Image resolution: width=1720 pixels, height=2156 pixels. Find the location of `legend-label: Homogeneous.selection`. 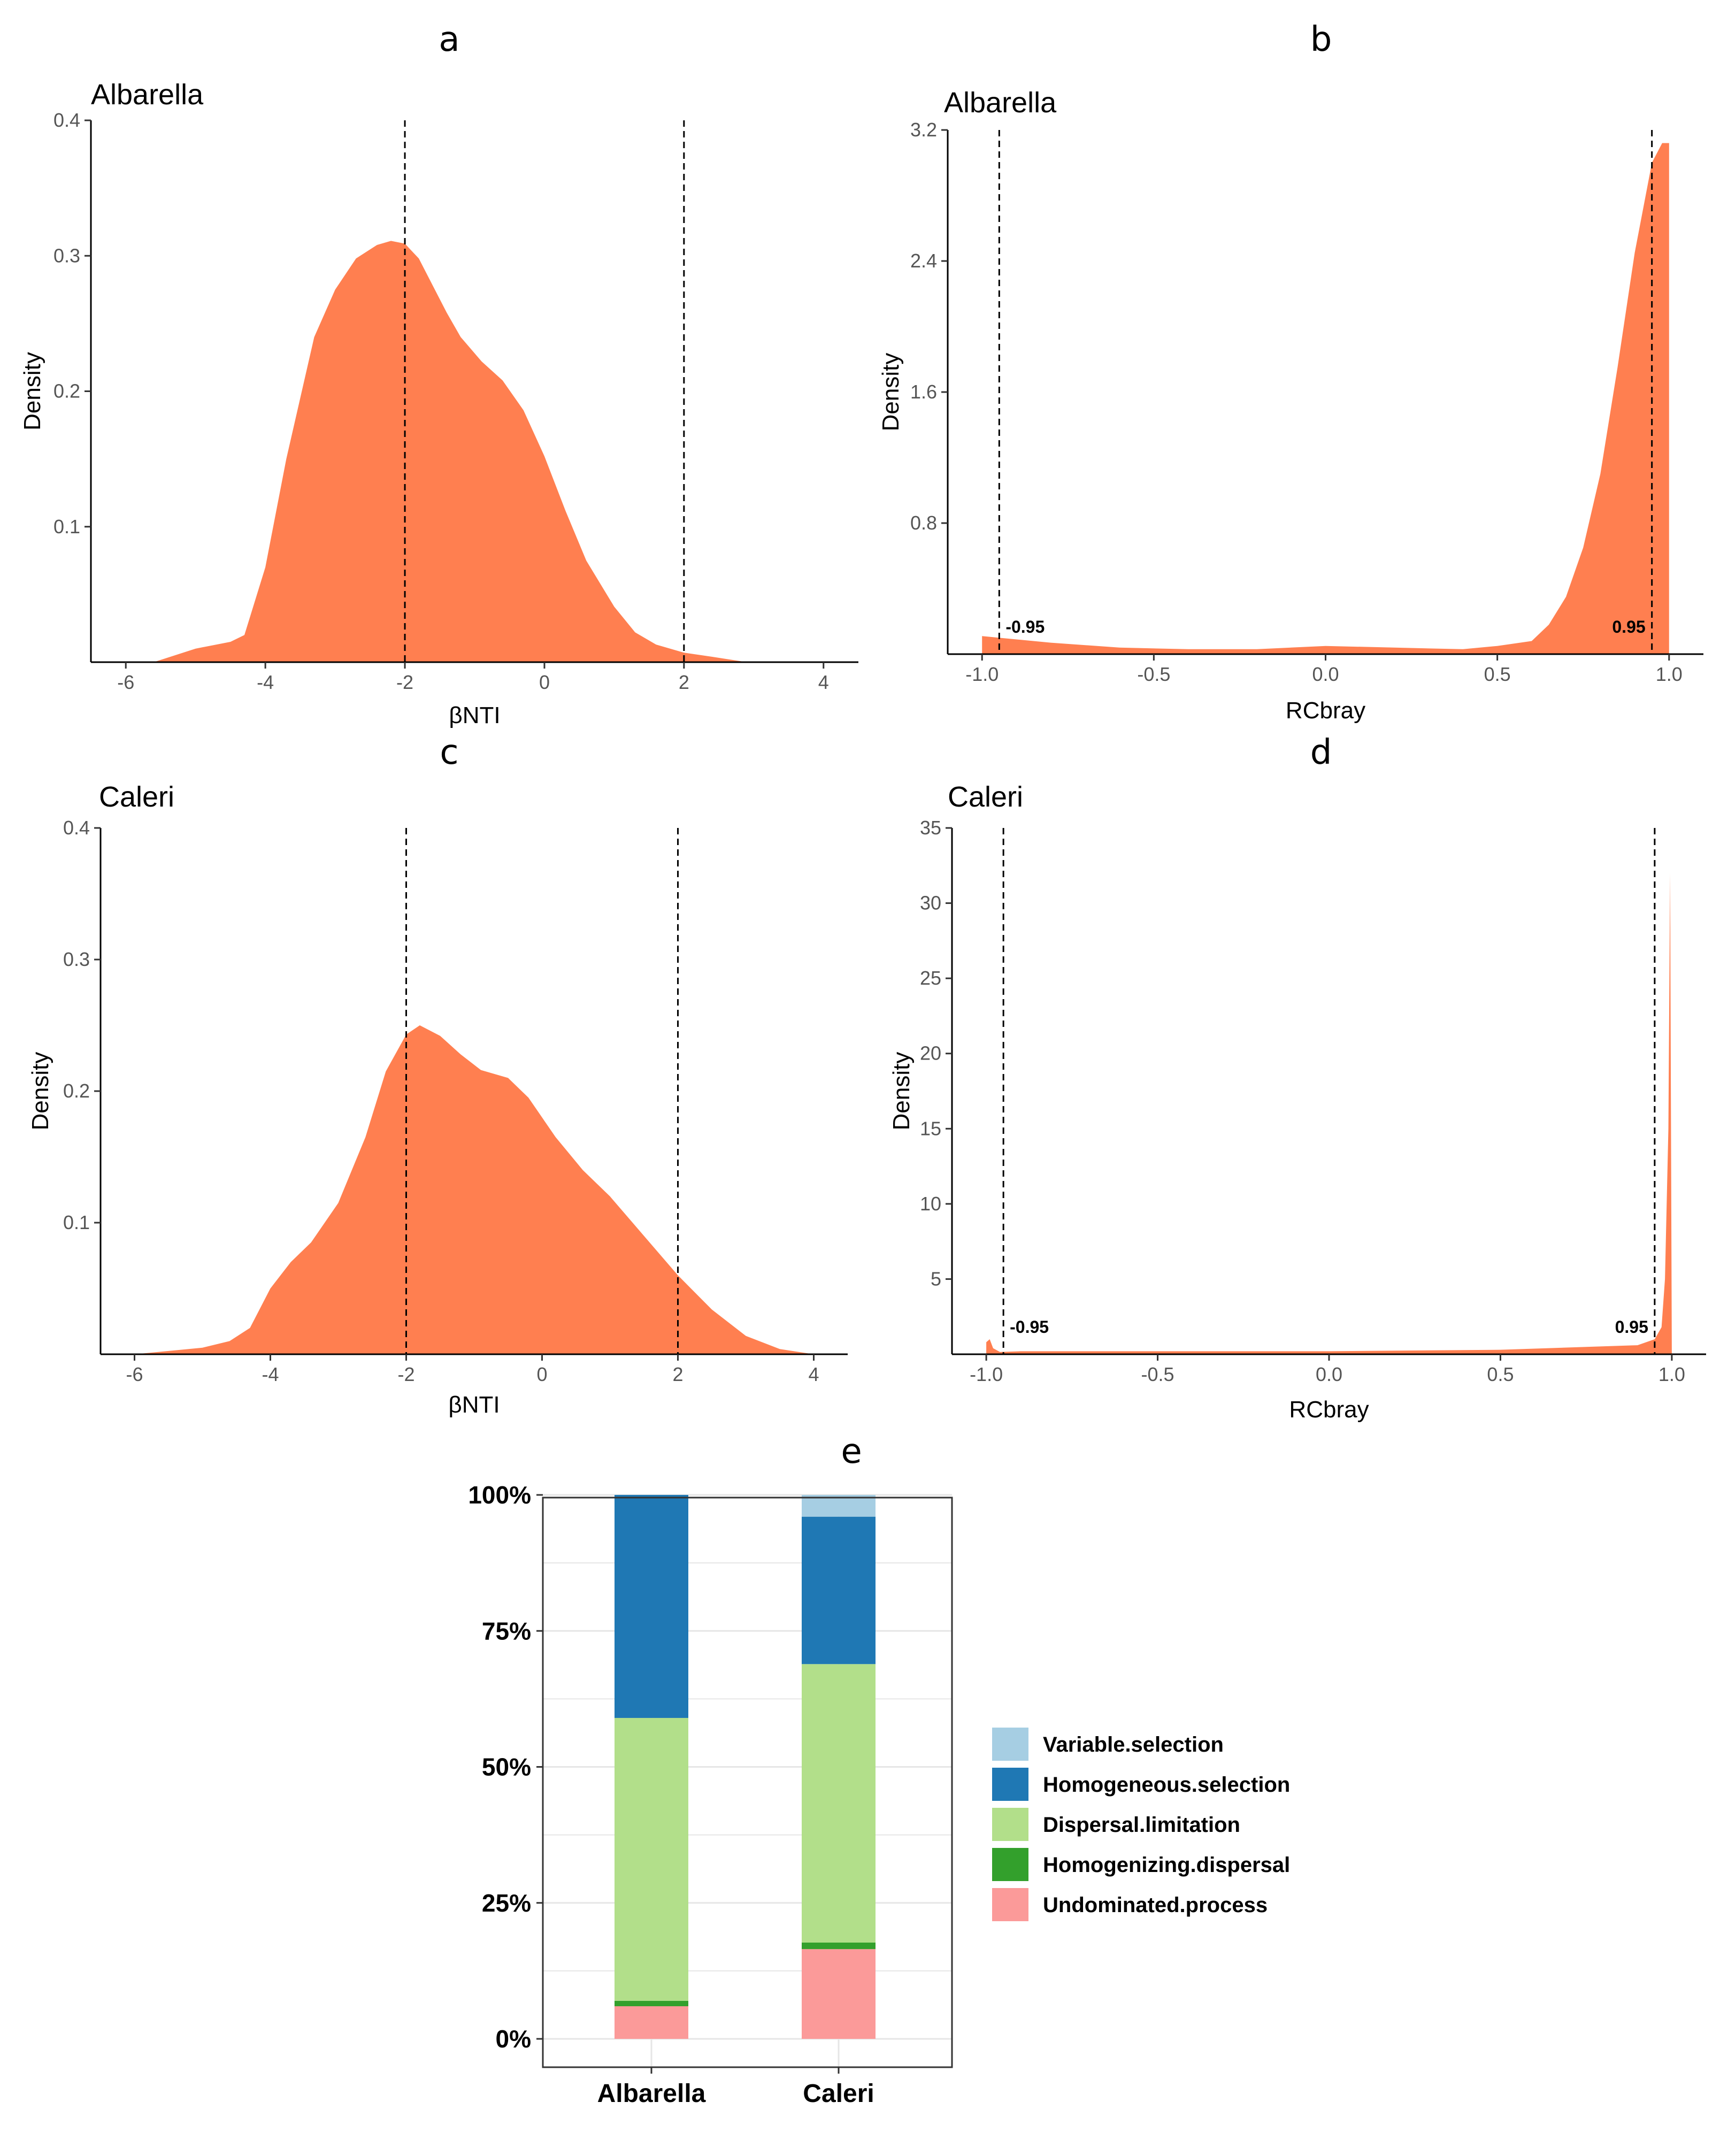

legend-label: Homogeneous.selection is located at coordinates (1166, 1785).